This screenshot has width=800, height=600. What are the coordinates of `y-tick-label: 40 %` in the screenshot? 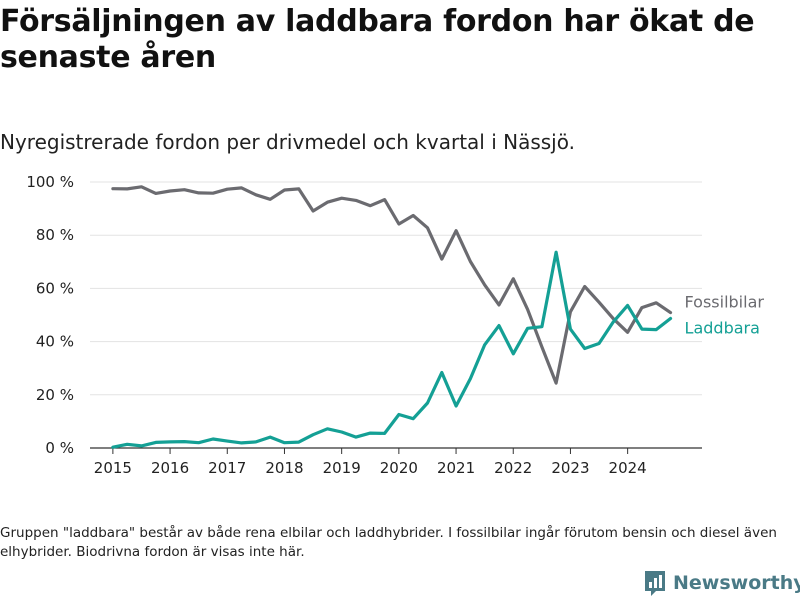 It's located at (55, 342).